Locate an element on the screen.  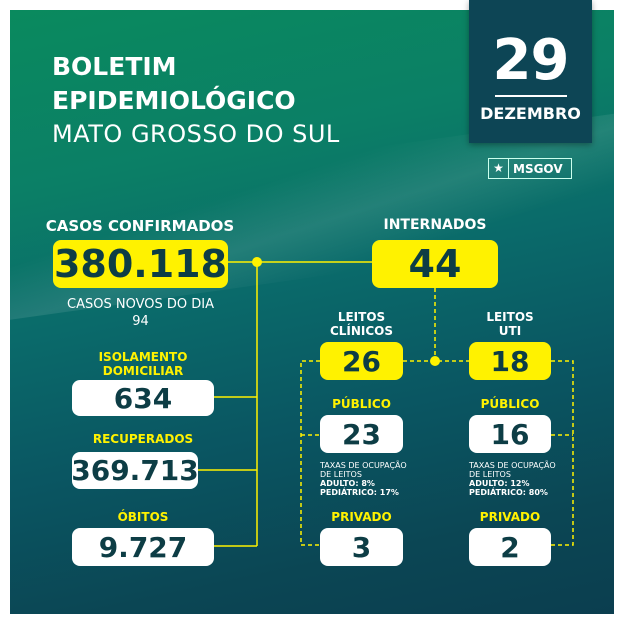
clinical-private-label: PRIVADO is located at coordinates (361, 517).